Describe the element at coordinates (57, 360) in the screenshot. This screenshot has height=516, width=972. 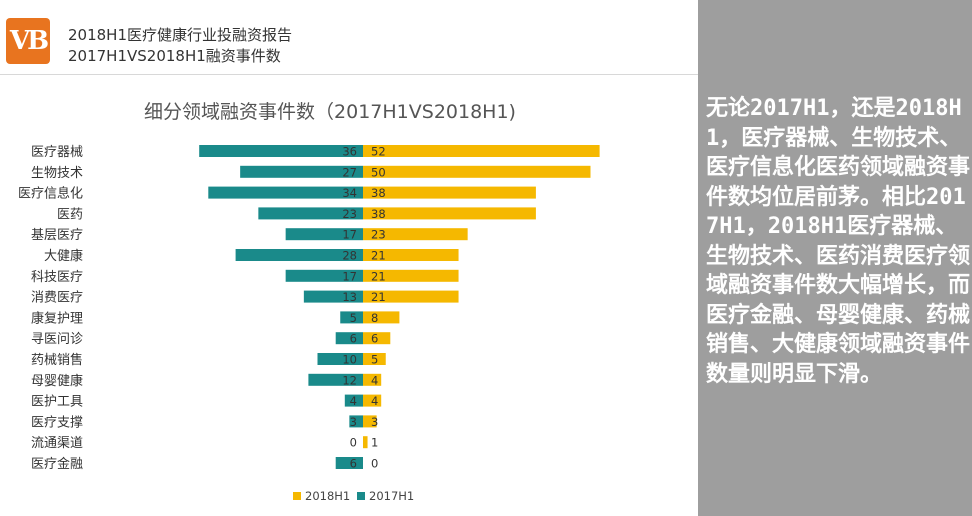
I see `category-label: 药械销售` at that location.